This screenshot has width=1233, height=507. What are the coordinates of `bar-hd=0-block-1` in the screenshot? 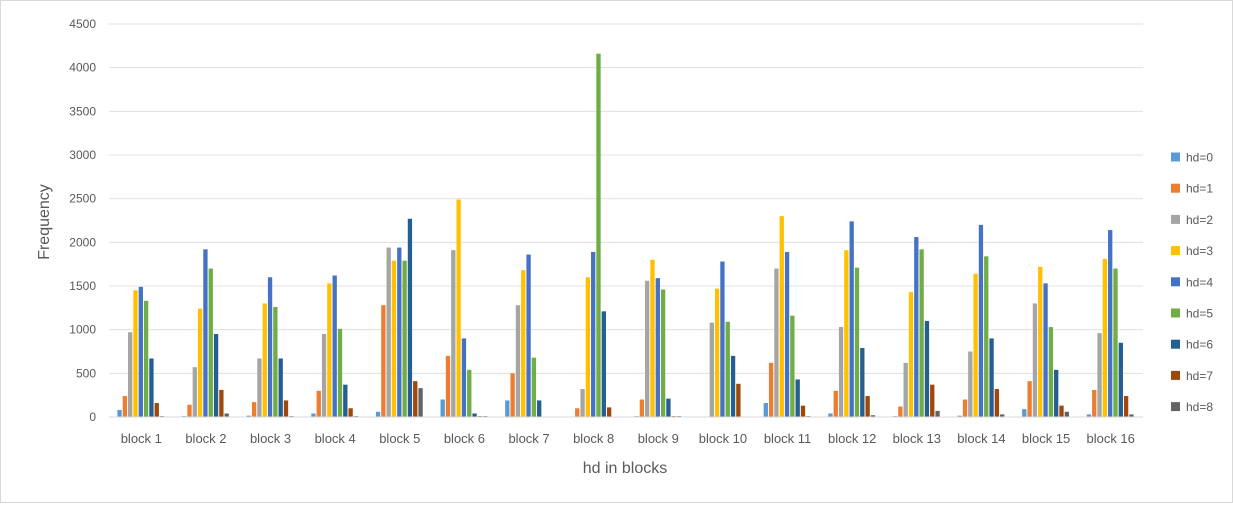 It's located at (119, 413).